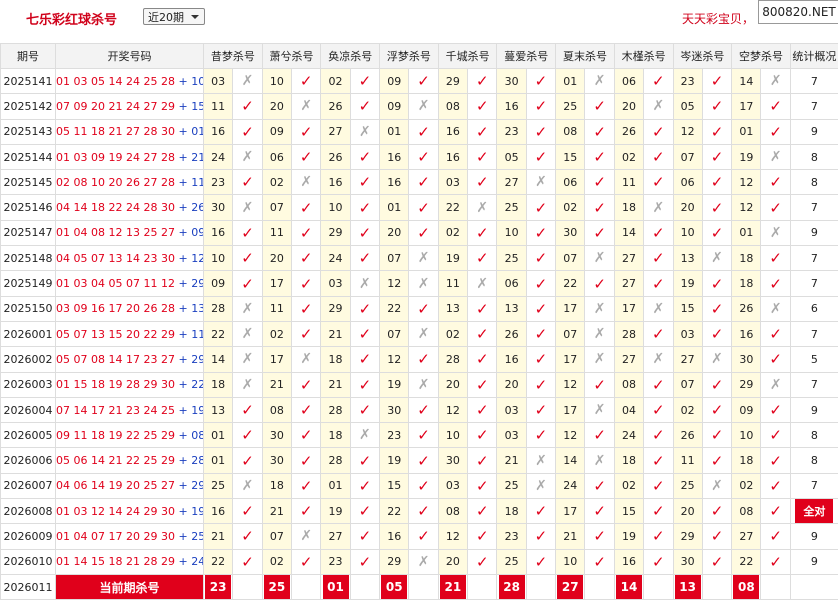 The height and width of the screenshot is (605, 838). What do you see at coordinates (174, 16) in the screenshot?
I see `period-select: 近20期` at bounding box center [174, 16].